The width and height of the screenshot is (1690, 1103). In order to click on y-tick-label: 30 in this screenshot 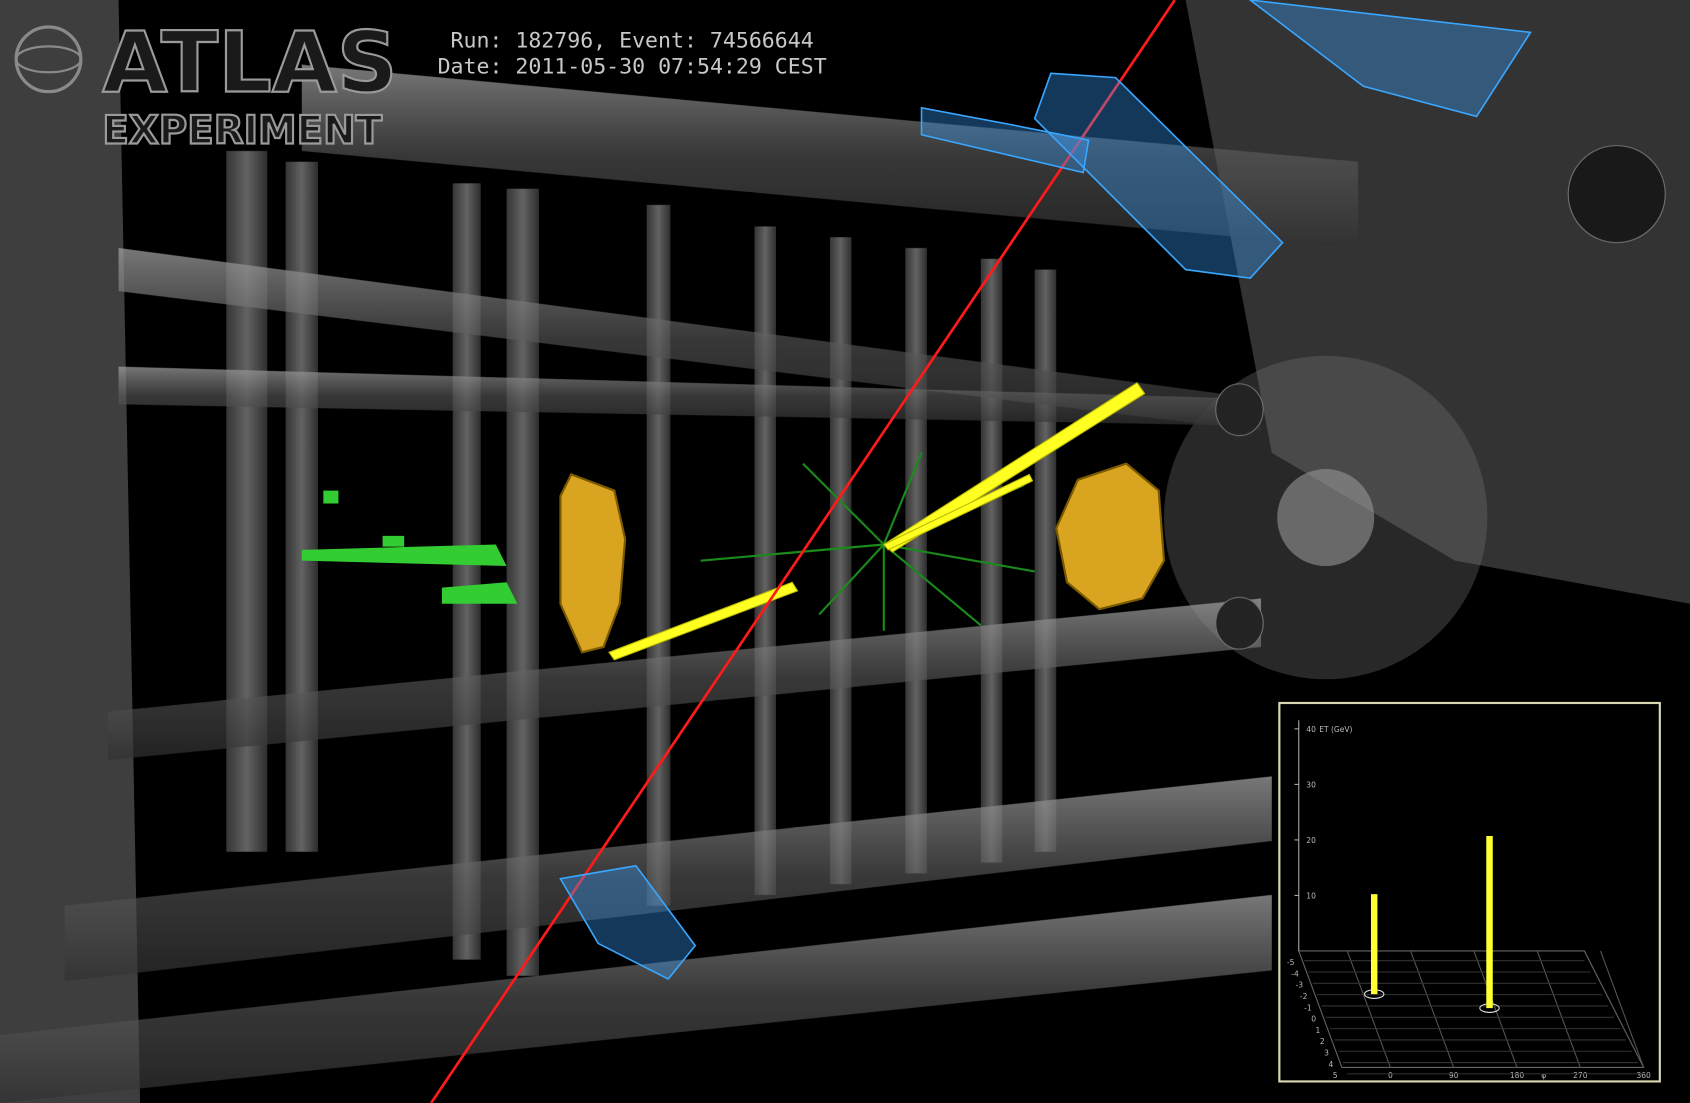, I will do `click(1311, 785)`.